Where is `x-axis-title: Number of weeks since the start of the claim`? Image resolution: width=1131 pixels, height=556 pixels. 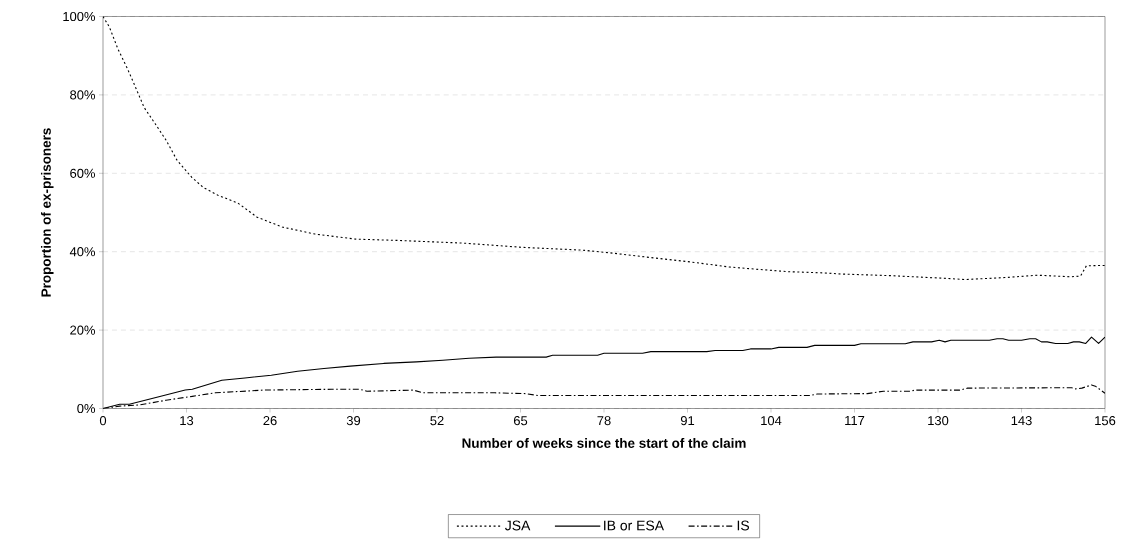 x-axis-title: Number of weeks since the start of the claim is located at coordinates (604, 443).